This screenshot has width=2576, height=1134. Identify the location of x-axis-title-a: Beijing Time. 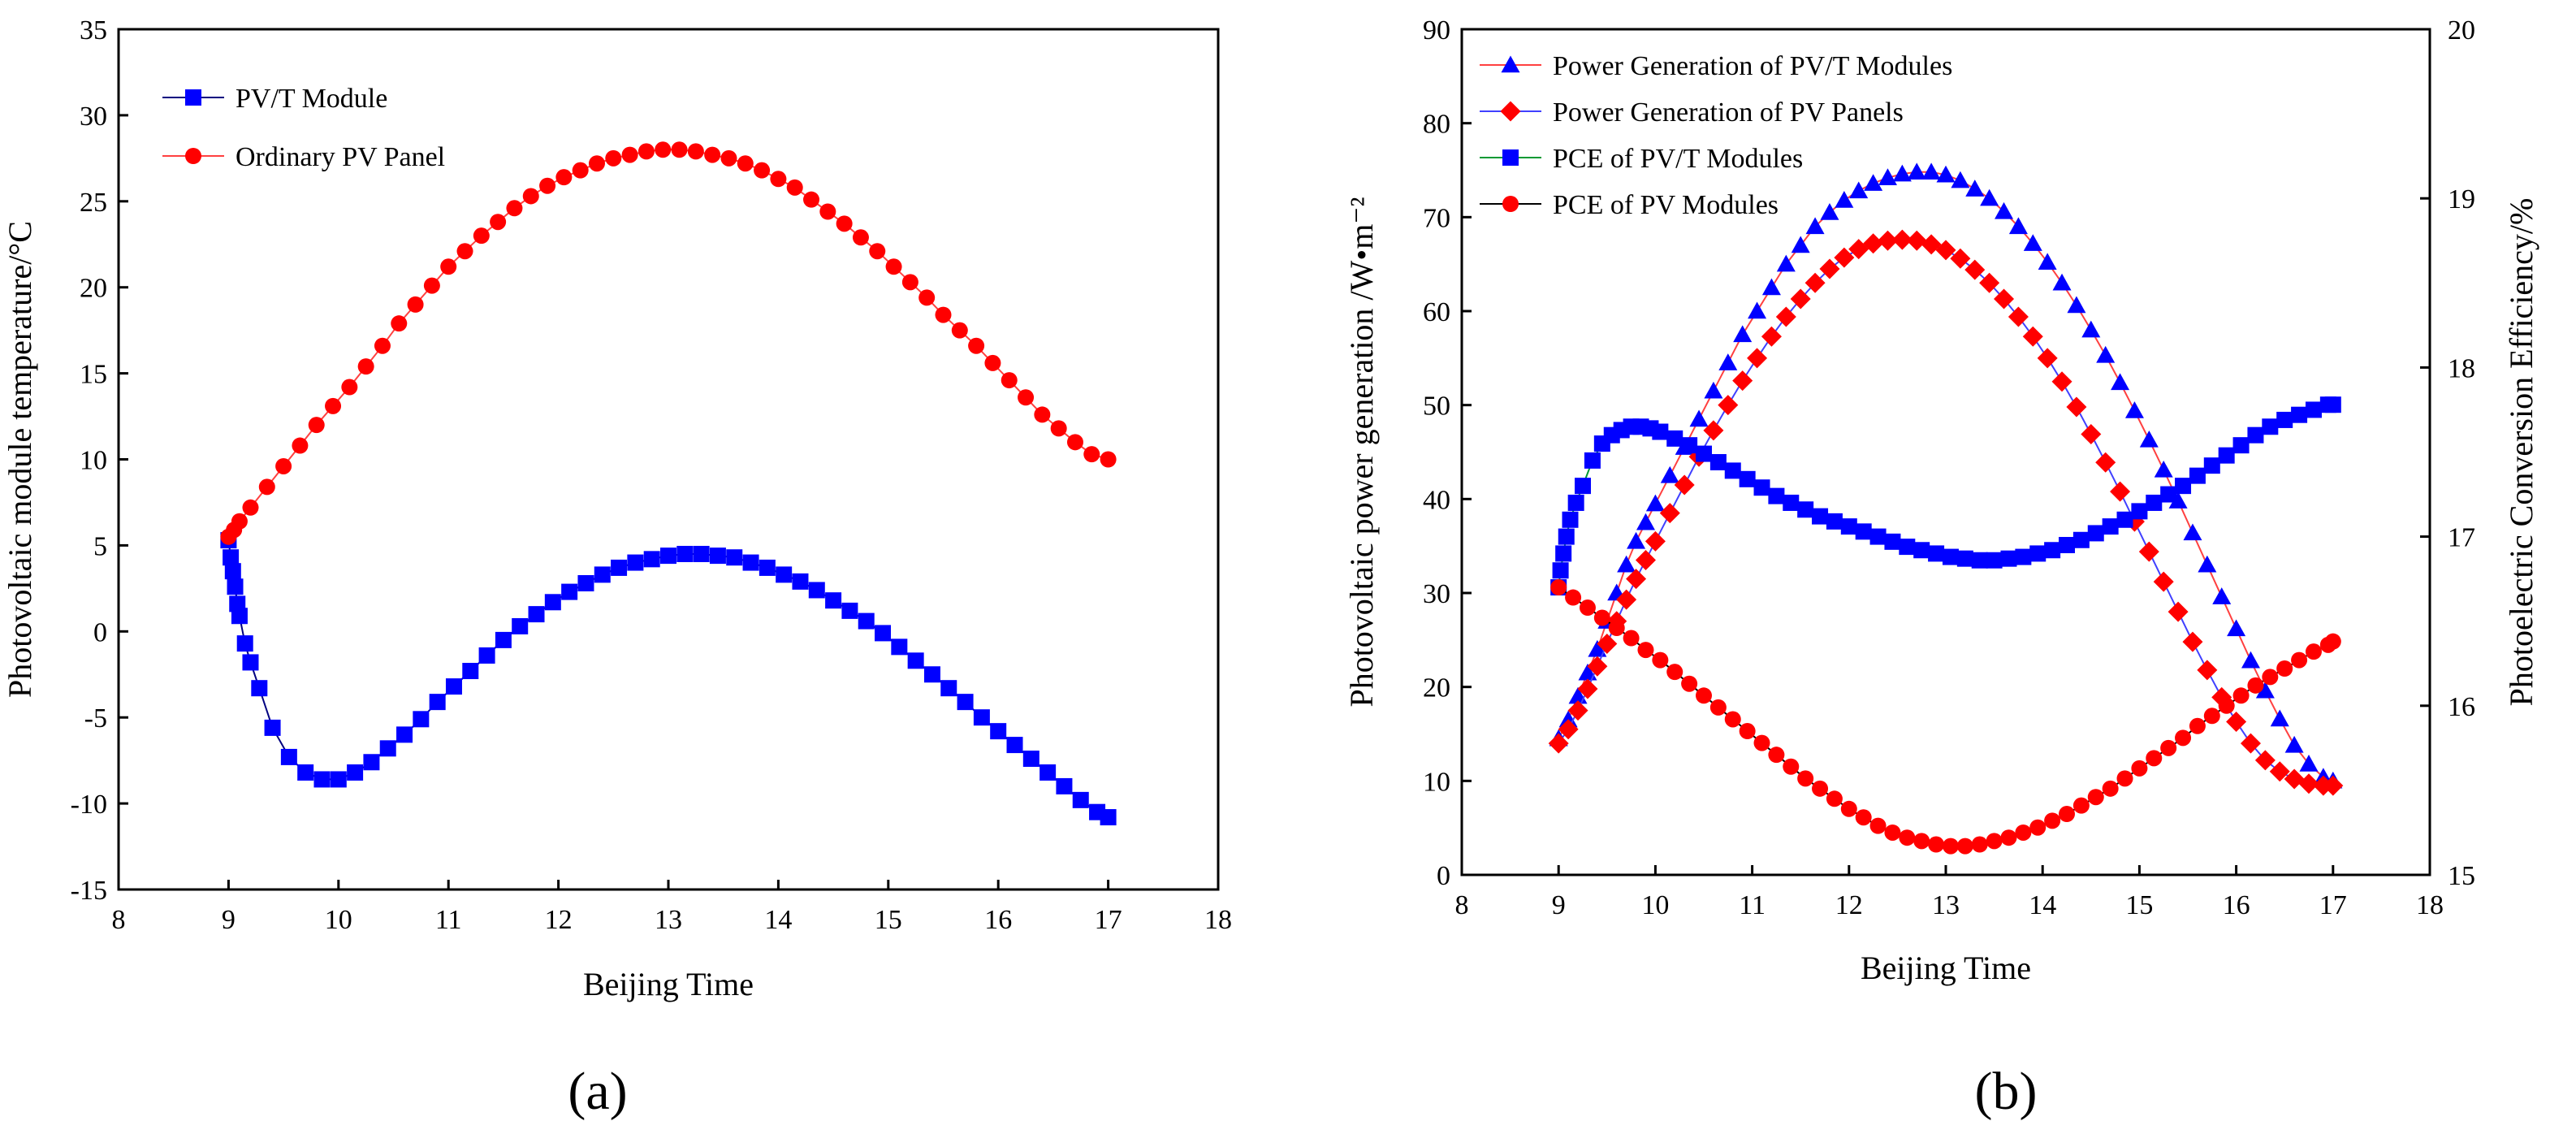
(669, 984).